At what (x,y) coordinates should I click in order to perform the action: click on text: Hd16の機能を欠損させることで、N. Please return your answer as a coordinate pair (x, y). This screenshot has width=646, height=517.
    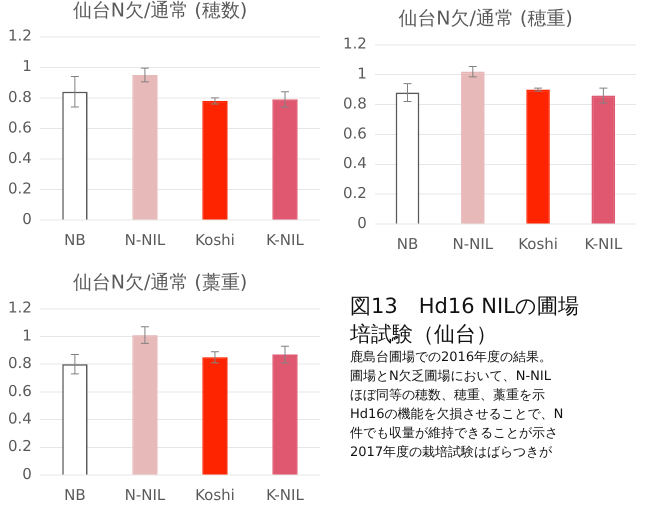
    Looking at the image, I should click on (457, 415).